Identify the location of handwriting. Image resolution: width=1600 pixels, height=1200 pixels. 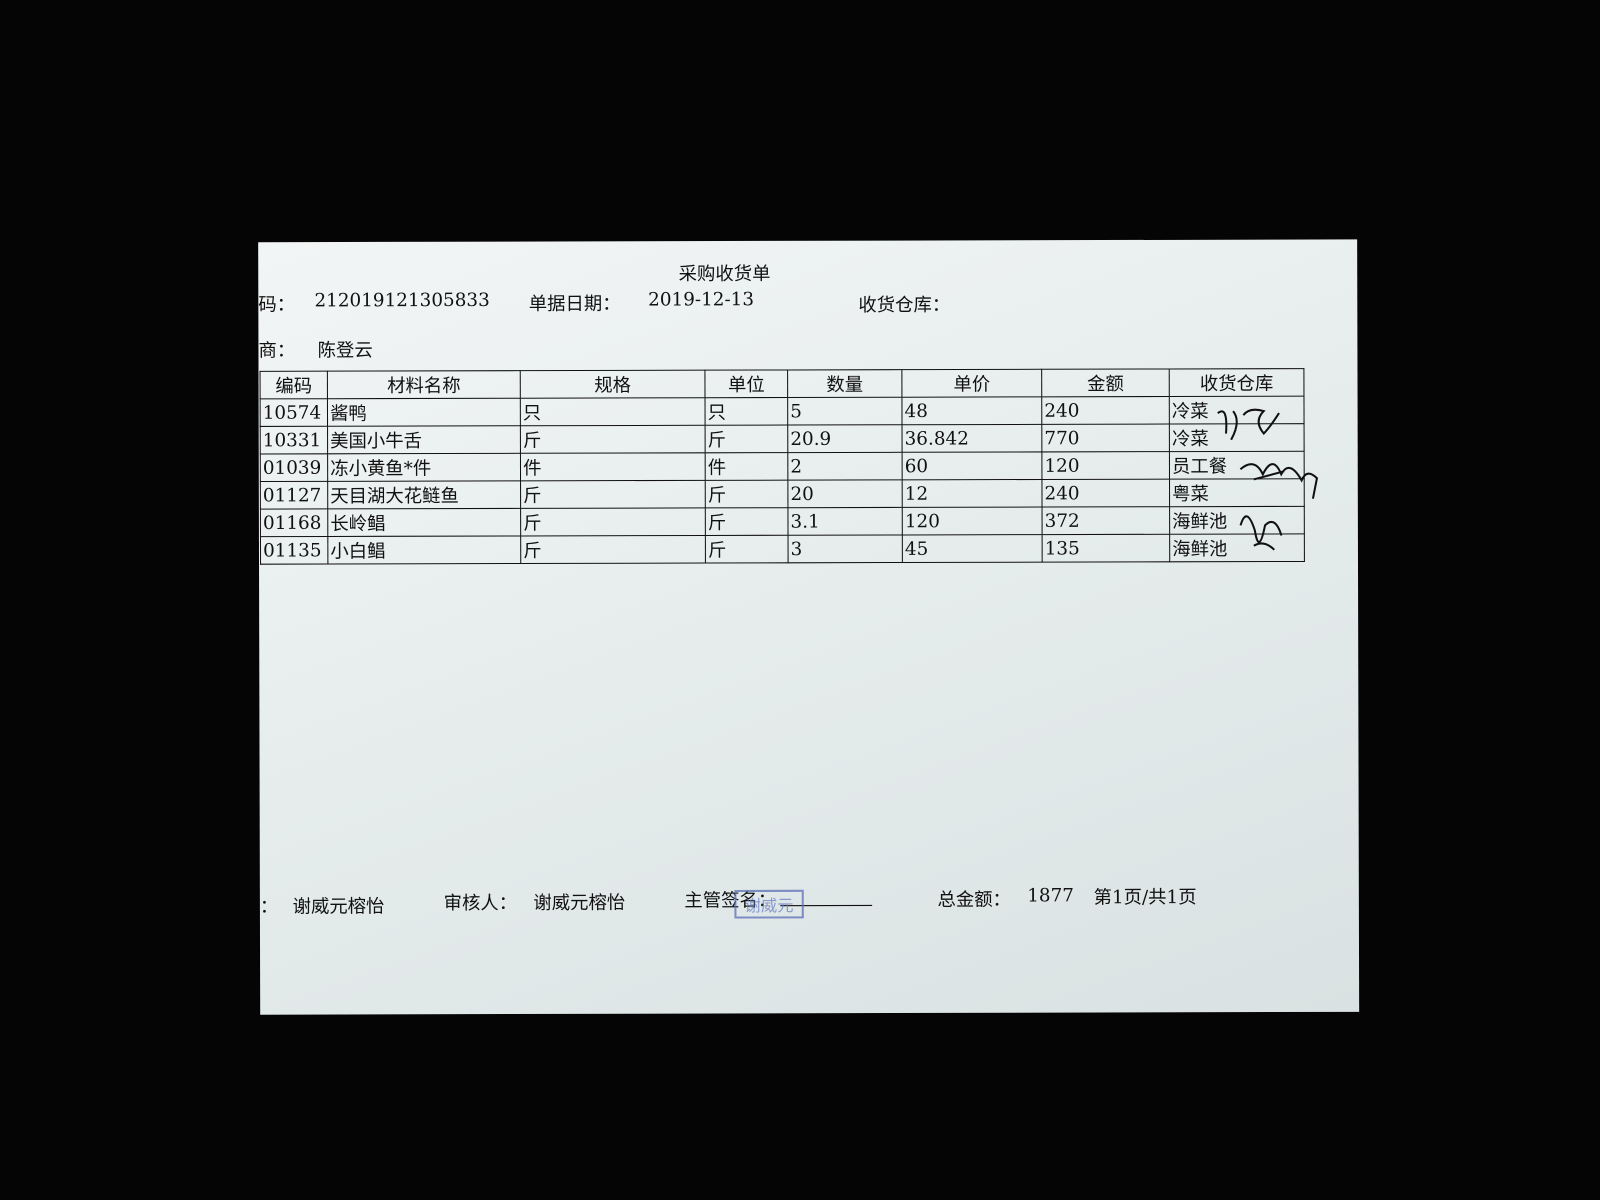
(1268, 479).